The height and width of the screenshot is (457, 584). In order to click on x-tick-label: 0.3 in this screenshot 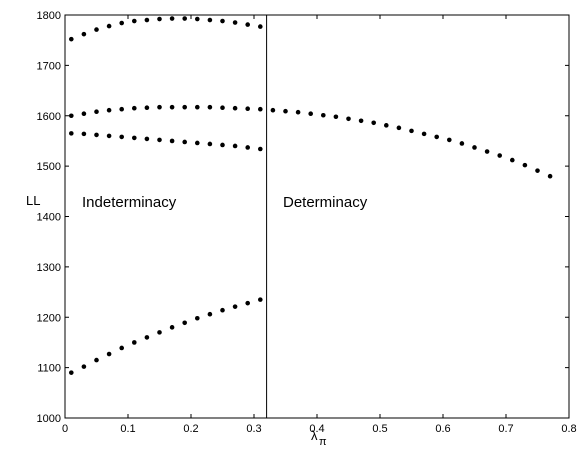, I will do `click(253, 429)`.